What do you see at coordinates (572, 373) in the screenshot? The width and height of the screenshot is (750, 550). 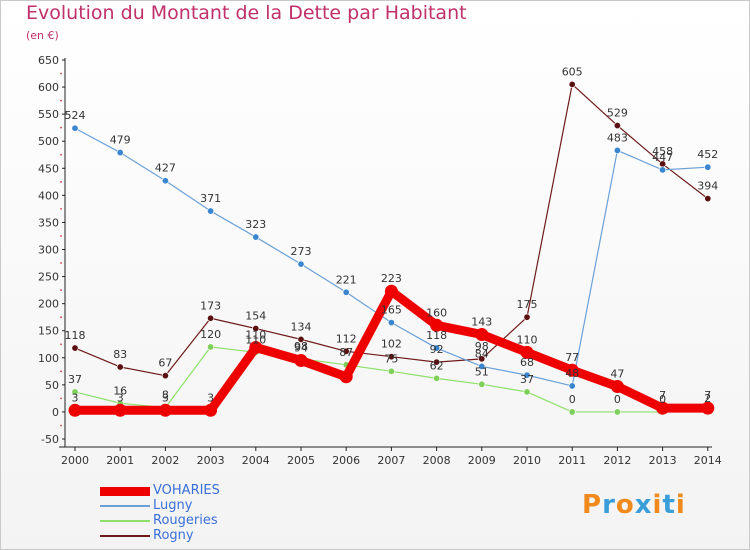 I see `data-label: 48` at bounding box center [572, 373].